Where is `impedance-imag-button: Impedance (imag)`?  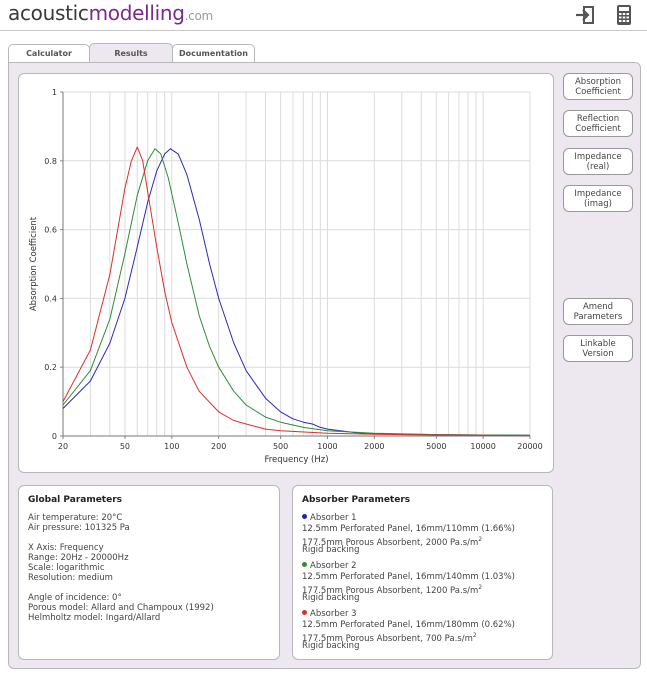 impedance-imag-button: Impedance (imag) is located at coordinates (598, 198).